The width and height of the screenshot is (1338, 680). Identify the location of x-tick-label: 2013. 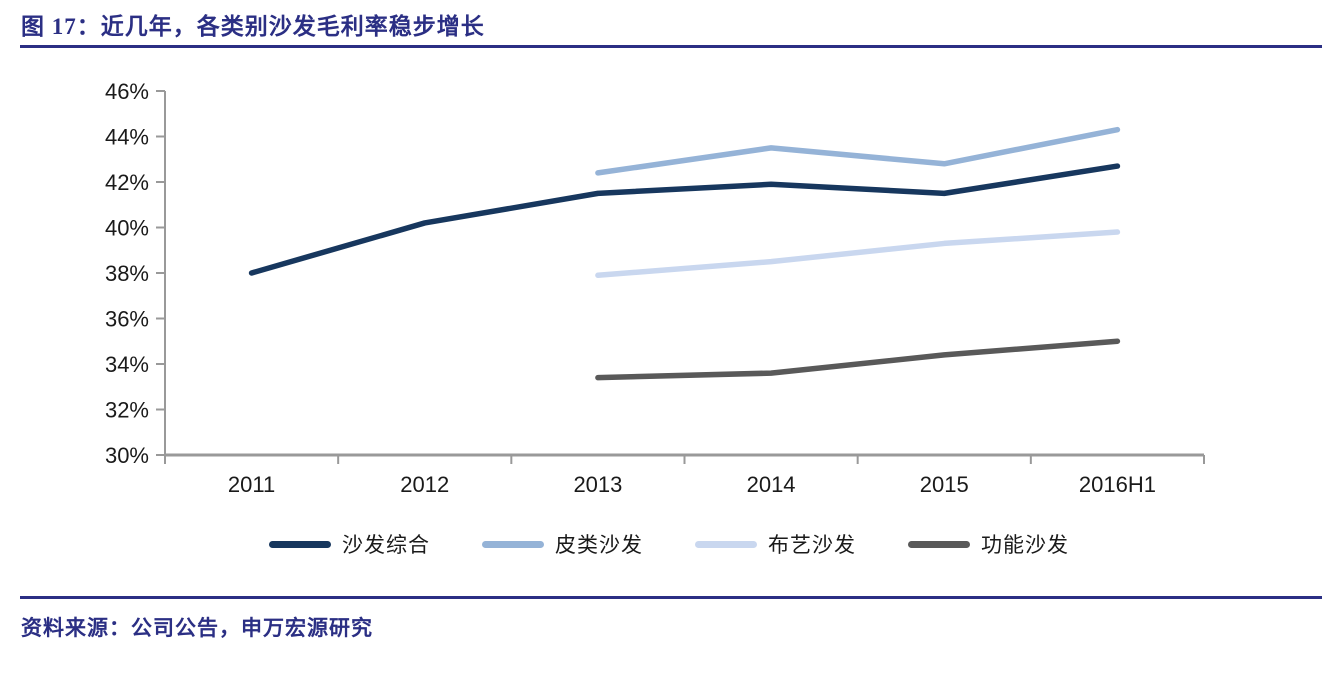
(597, 484).